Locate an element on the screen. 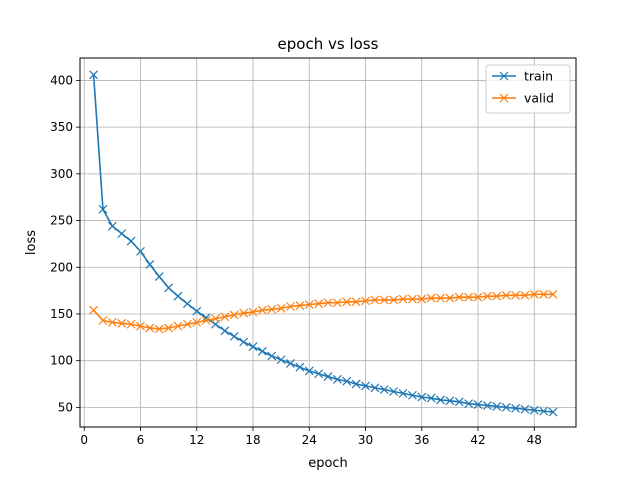  legend-item-train: train is located at coordinates (522, 76).